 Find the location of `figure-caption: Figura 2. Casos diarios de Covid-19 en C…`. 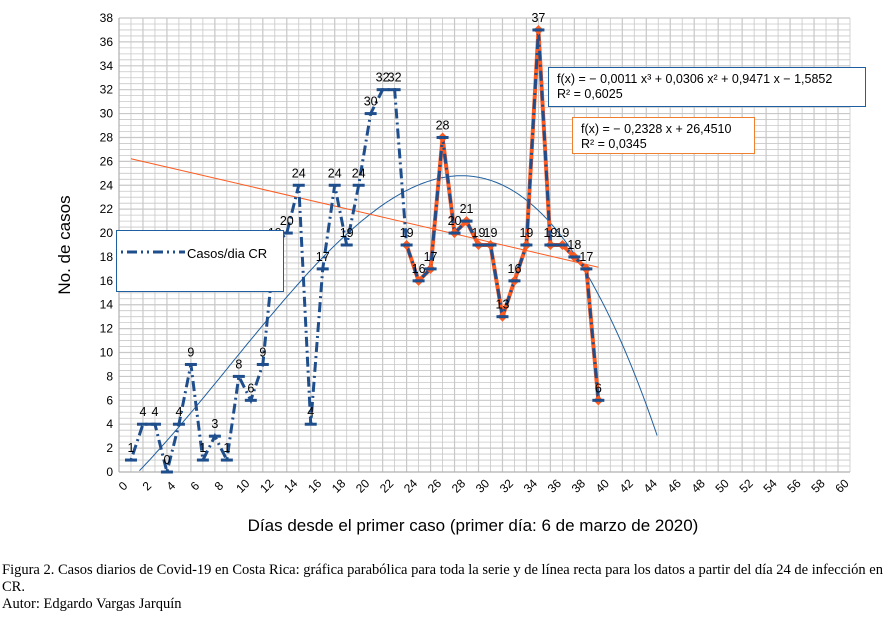

figure-caption: Figura 2. Casos diarios de Covid-19 en C… is located at coordinates (445, 587).